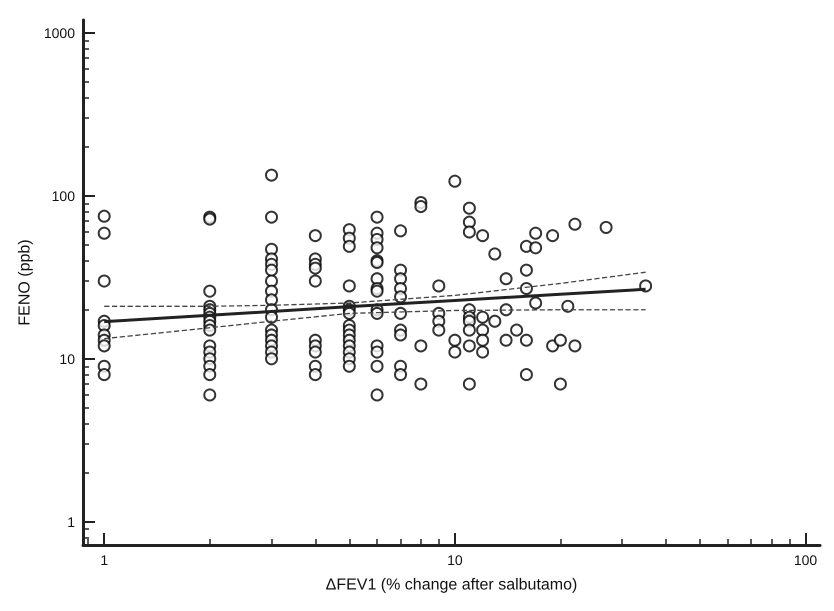 This screenshot has width=834, height=611. Describe the element at coordinates (452, 585) in the screenshot. I see `x-axis-title: ΔFEV1 (% change after salbutamo)` at that location.